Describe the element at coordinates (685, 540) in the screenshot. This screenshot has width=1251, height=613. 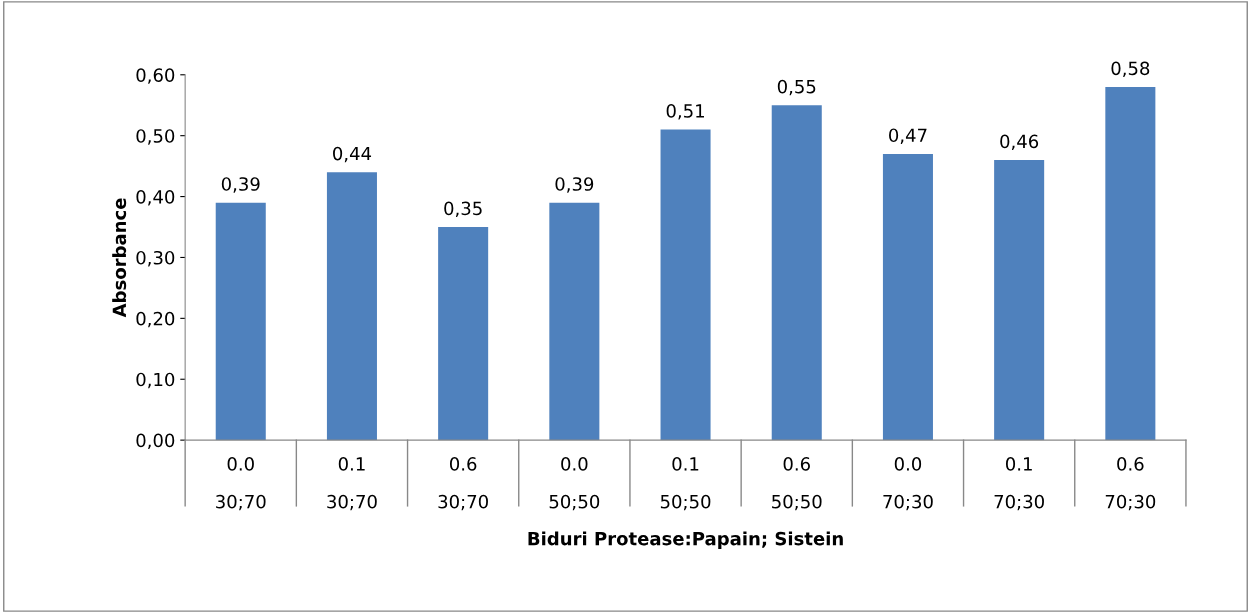
I see `x-axis-title: Biduri Protease:Papain; Sistein` at that location.